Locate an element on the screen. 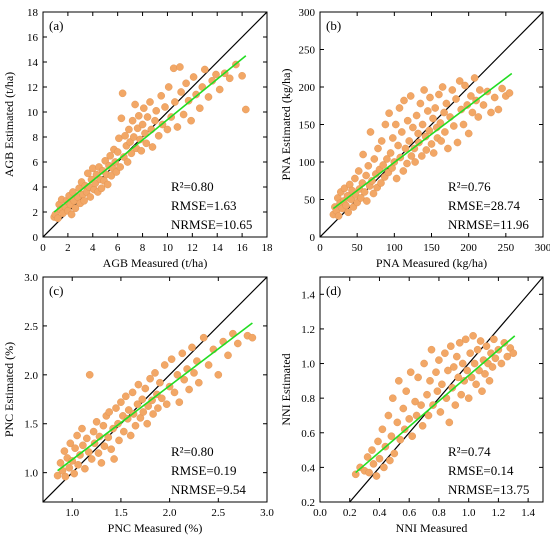 The width and height of the screenshot is (550, 542). r2-stat: R²=0.76 is located at coordinates (469, 186).